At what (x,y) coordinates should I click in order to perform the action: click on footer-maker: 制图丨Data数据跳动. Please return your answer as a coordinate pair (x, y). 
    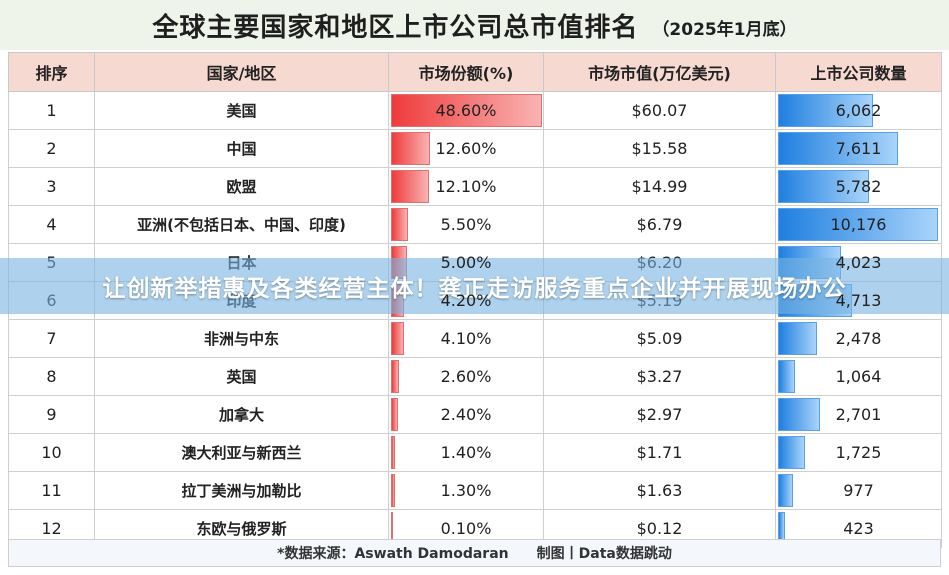
    Looking at the image, I should click on (604, 554).